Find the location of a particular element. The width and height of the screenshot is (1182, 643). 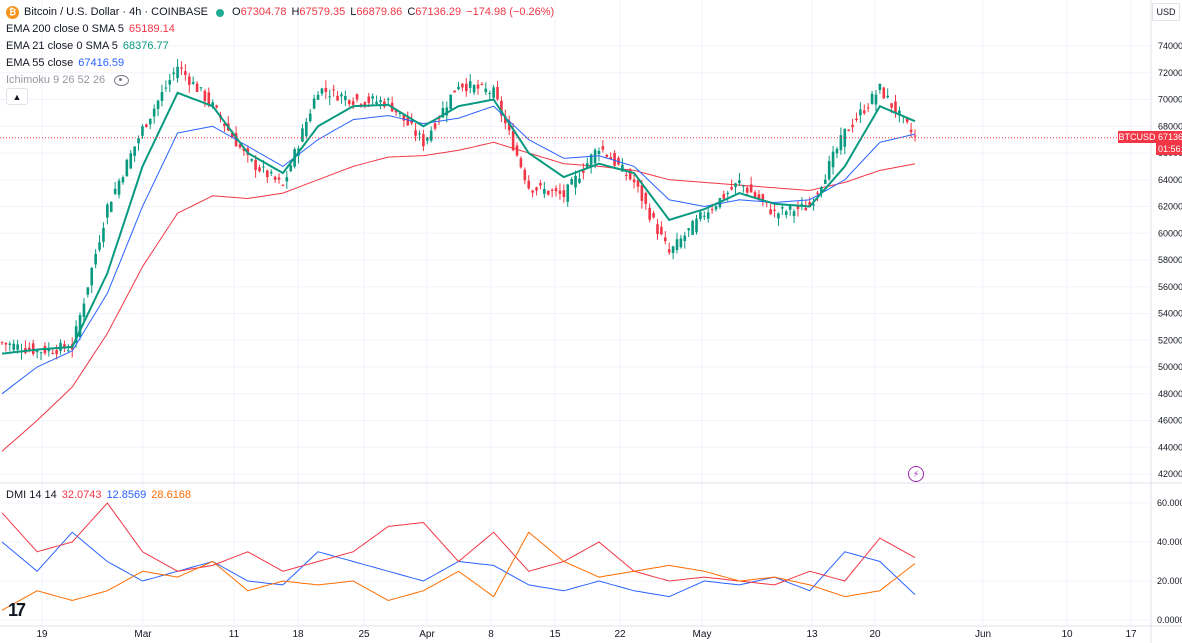

price-tick-label: 46000 is located at coordinates (1170, 421).